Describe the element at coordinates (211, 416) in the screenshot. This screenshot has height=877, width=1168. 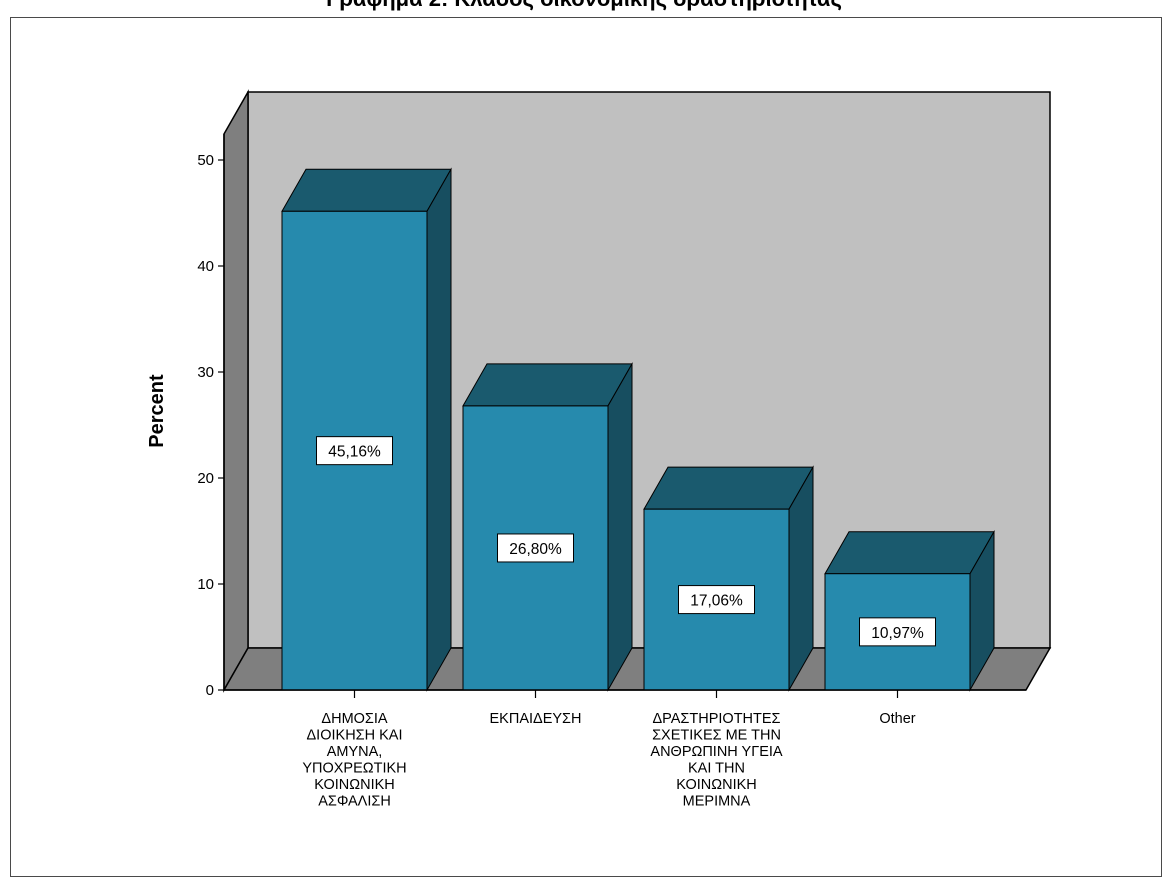
I see `y-axis: 0 10 20 30 40 50` at that location.